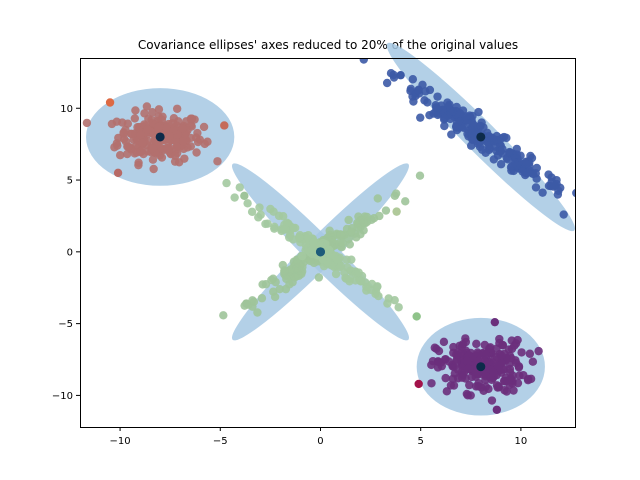  I want to click on x-tick-label: 5, so click(421, 441).